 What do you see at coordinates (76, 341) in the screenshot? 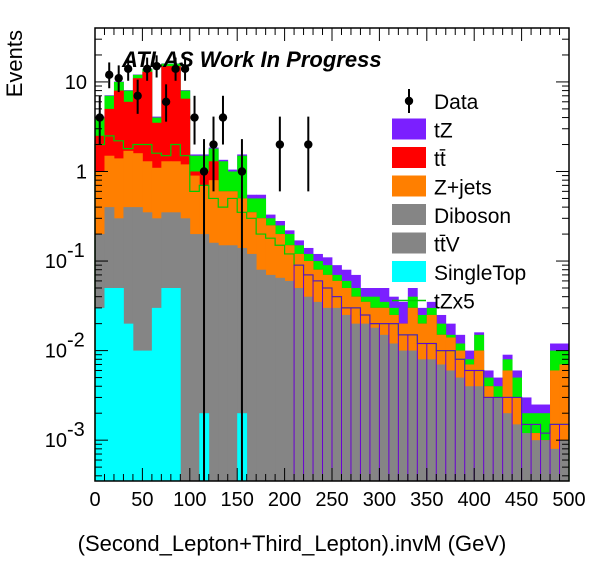
I see `y-tick-label-exp-1: -2` at bounding box center [76, 341].